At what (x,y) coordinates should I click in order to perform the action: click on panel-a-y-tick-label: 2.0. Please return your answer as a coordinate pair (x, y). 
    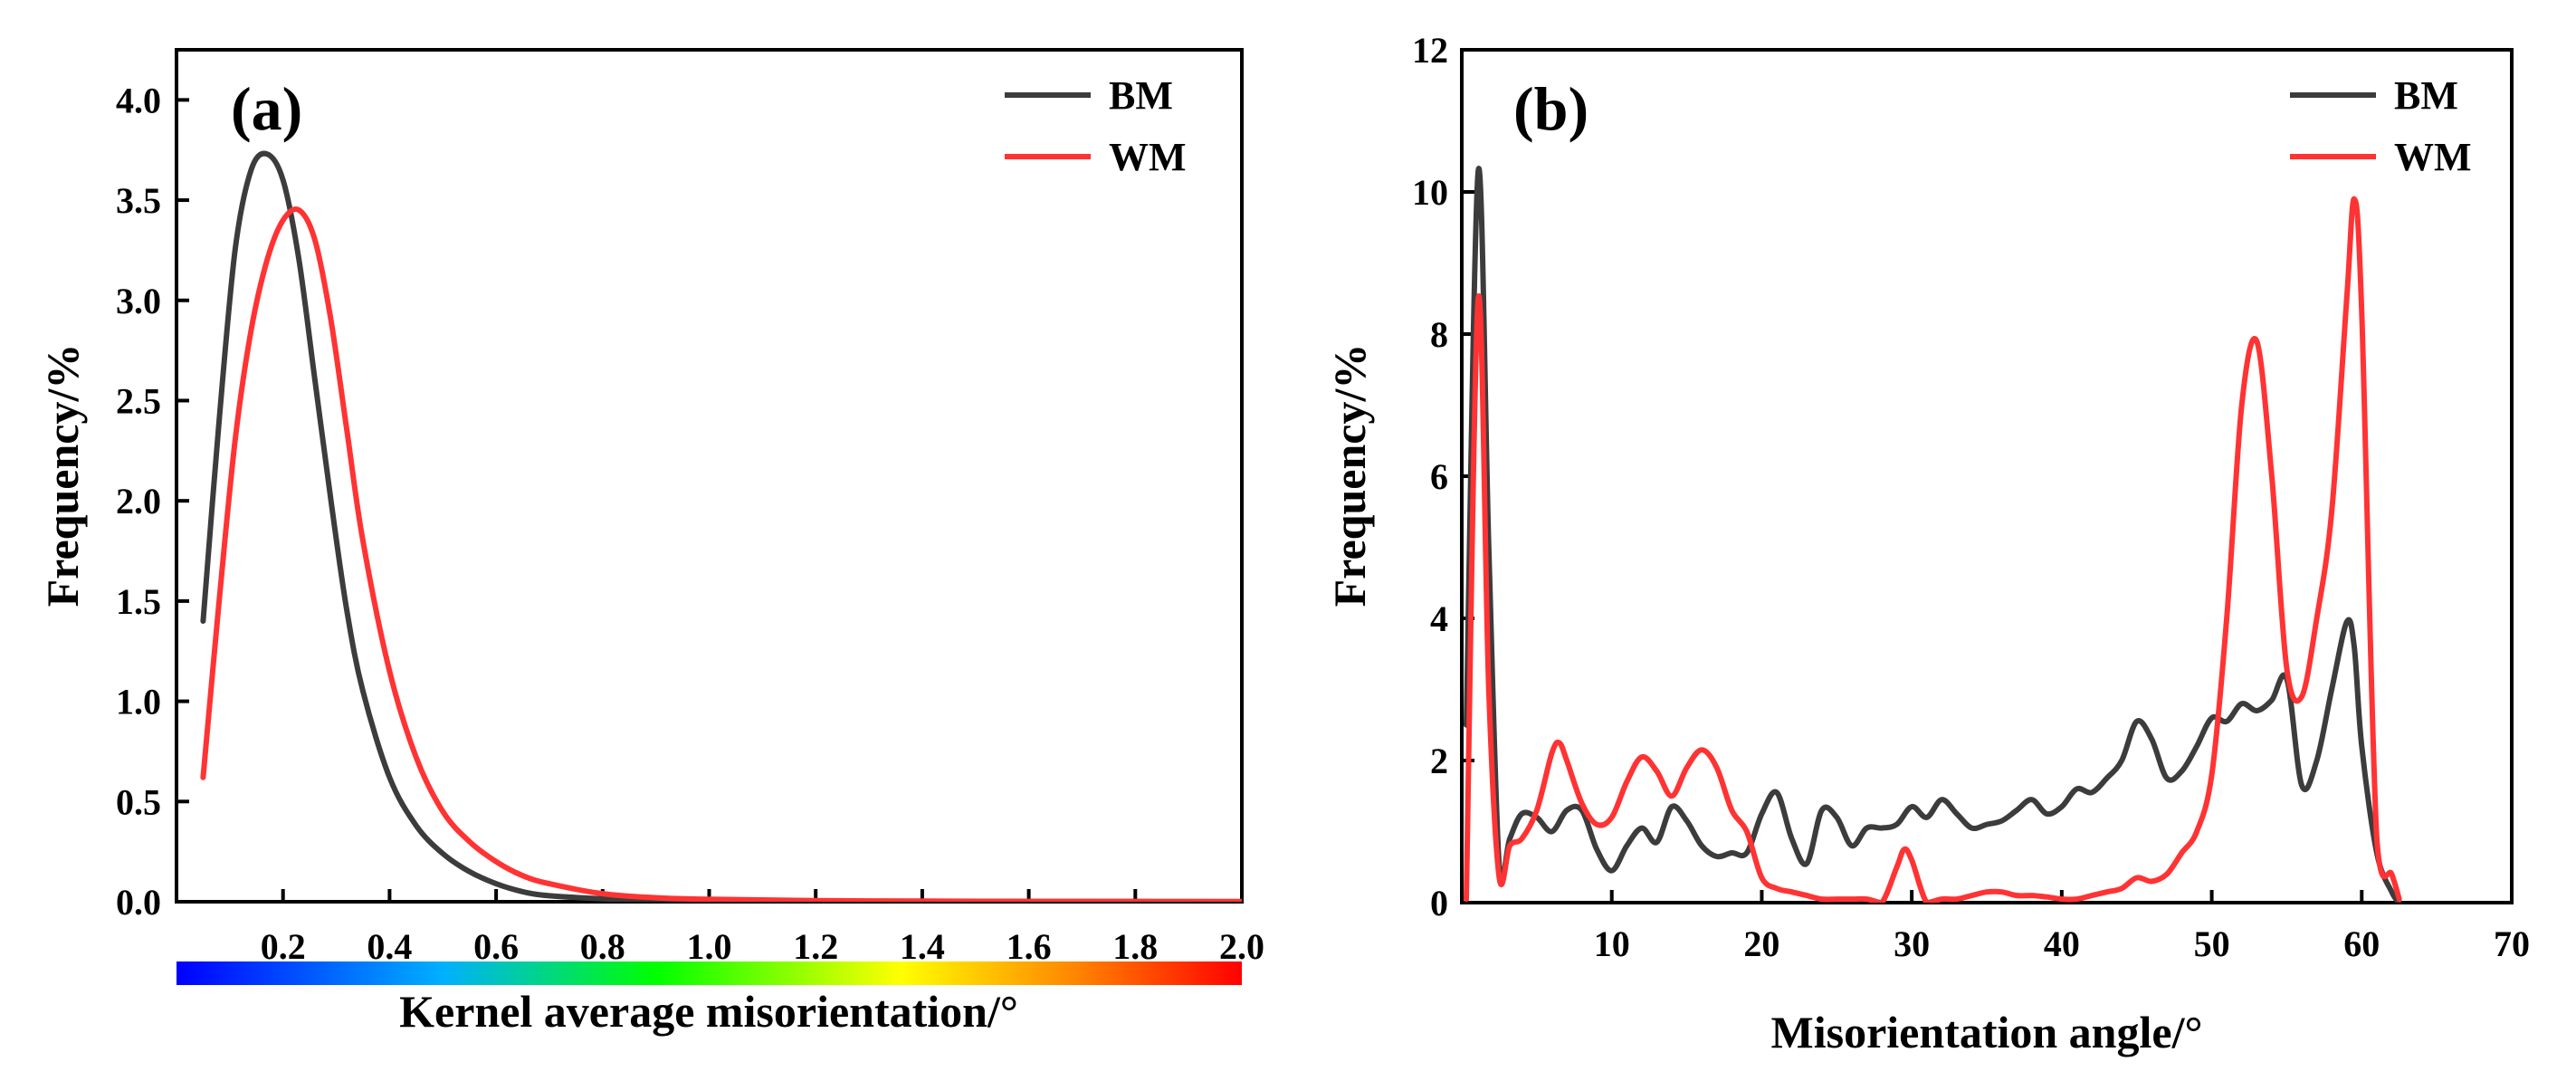
    Looking at the image, I should click on (138, 501).